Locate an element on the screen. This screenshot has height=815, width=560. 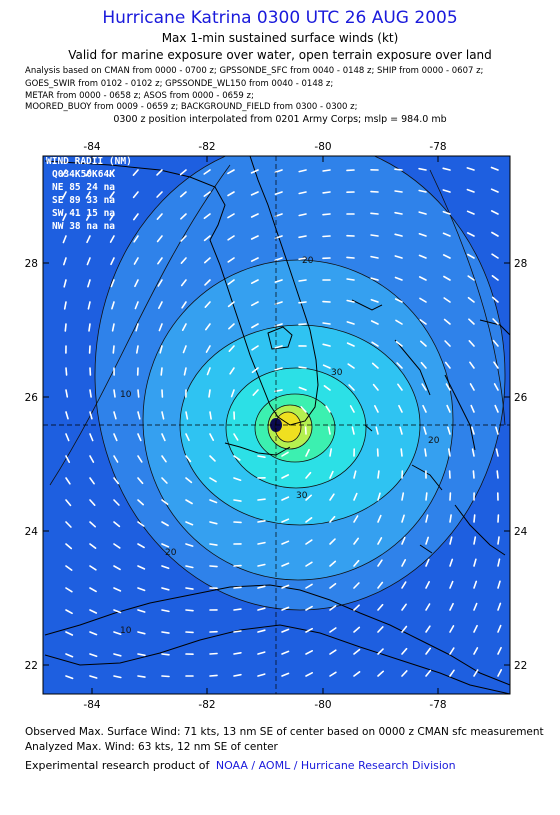
r34: 89 is located at coordinates (75, 200).